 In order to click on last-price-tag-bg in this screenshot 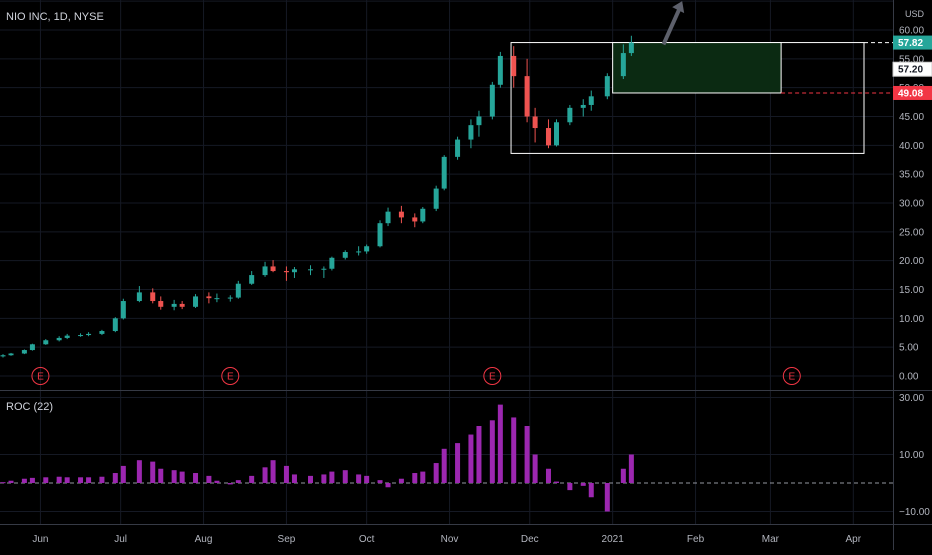, I will do `click(912, 42)`.